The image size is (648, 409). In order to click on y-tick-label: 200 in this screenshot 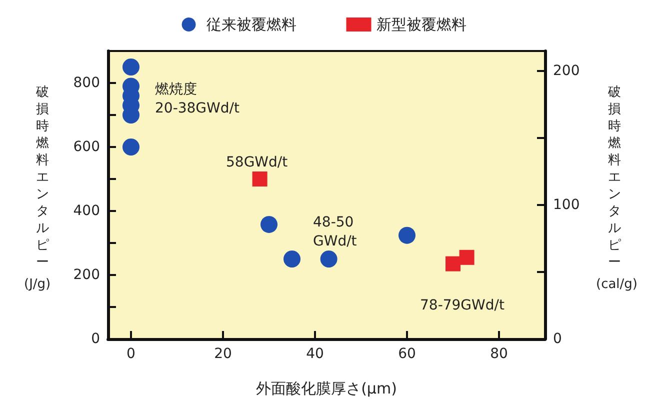, I will do `click(86, 275)`.